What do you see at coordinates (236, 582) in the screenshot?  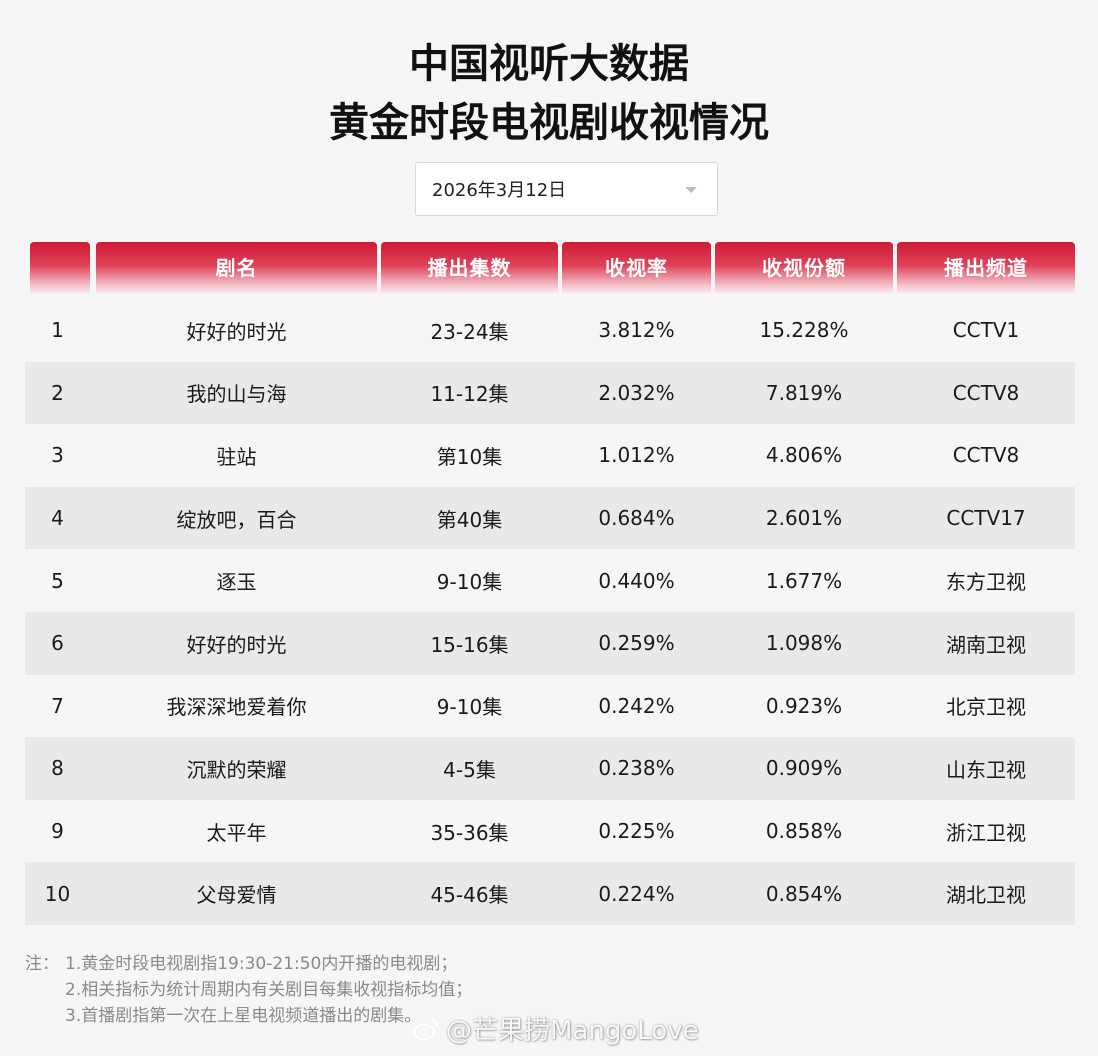 I see `cell-name: 逐玉` at bounding box center [236, 582].